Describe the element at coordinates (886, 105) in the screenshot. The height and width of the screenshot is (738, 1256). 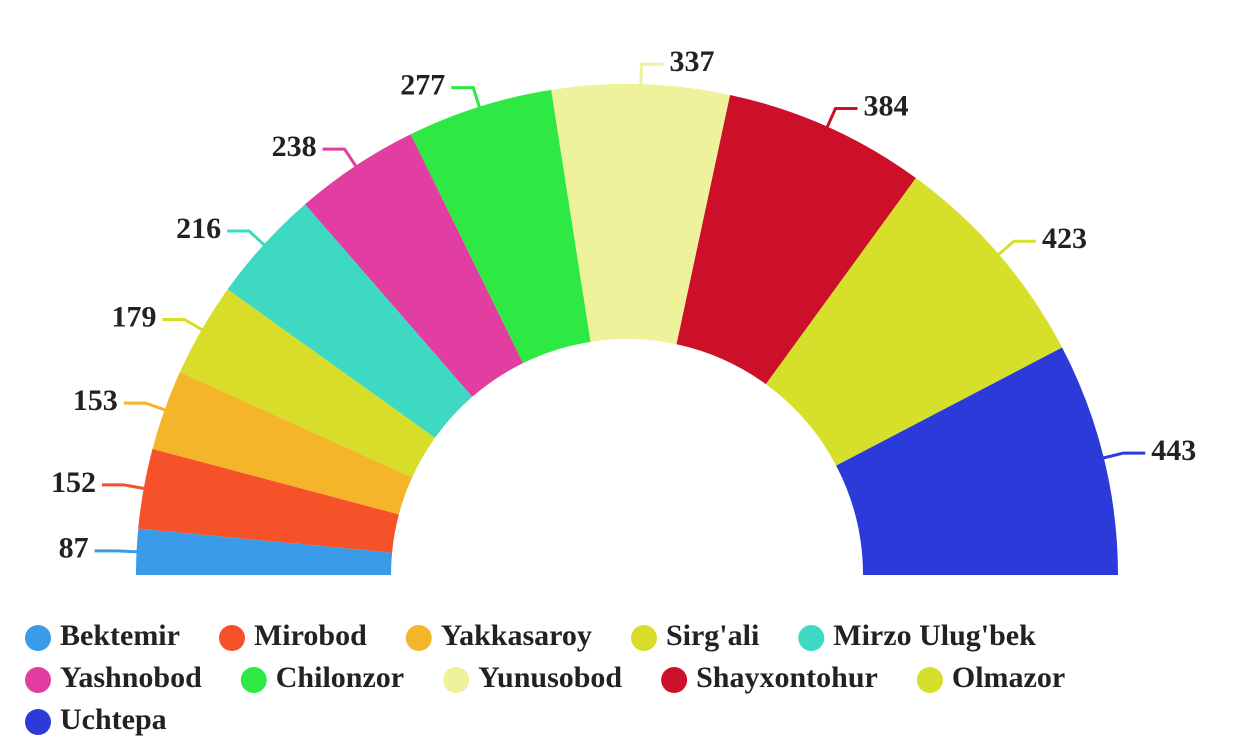
I see `data-label: 384` at that location.